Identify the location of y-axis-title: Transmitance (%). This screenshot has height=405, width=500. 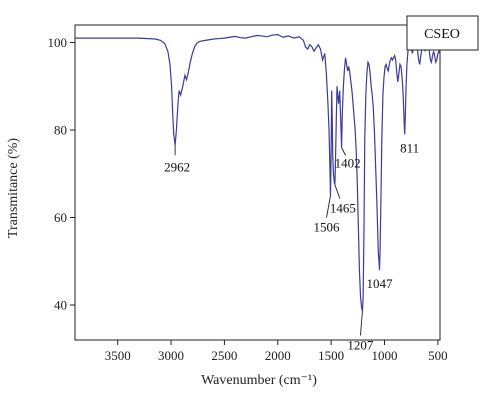
(13, 188).